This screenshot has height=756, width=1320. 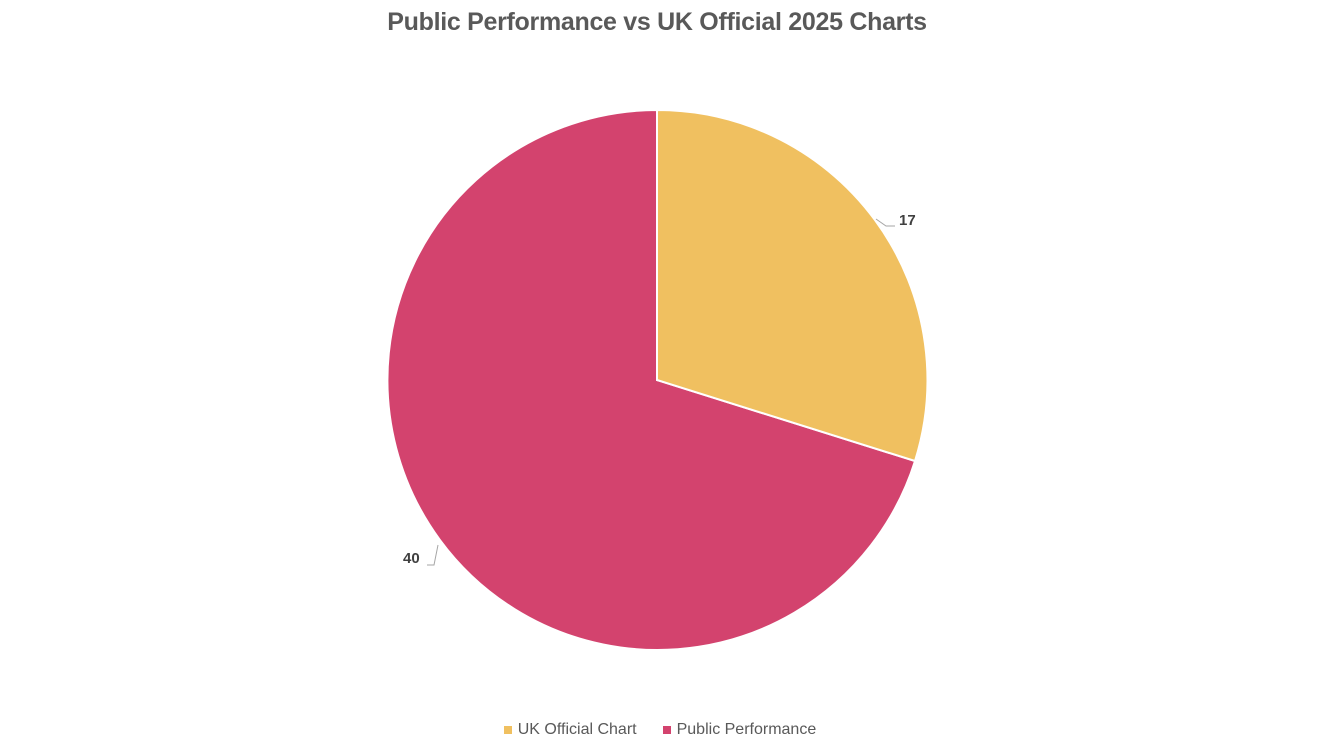 I want to click on legend-swatch-uk-official, so click(x=507, y=730).